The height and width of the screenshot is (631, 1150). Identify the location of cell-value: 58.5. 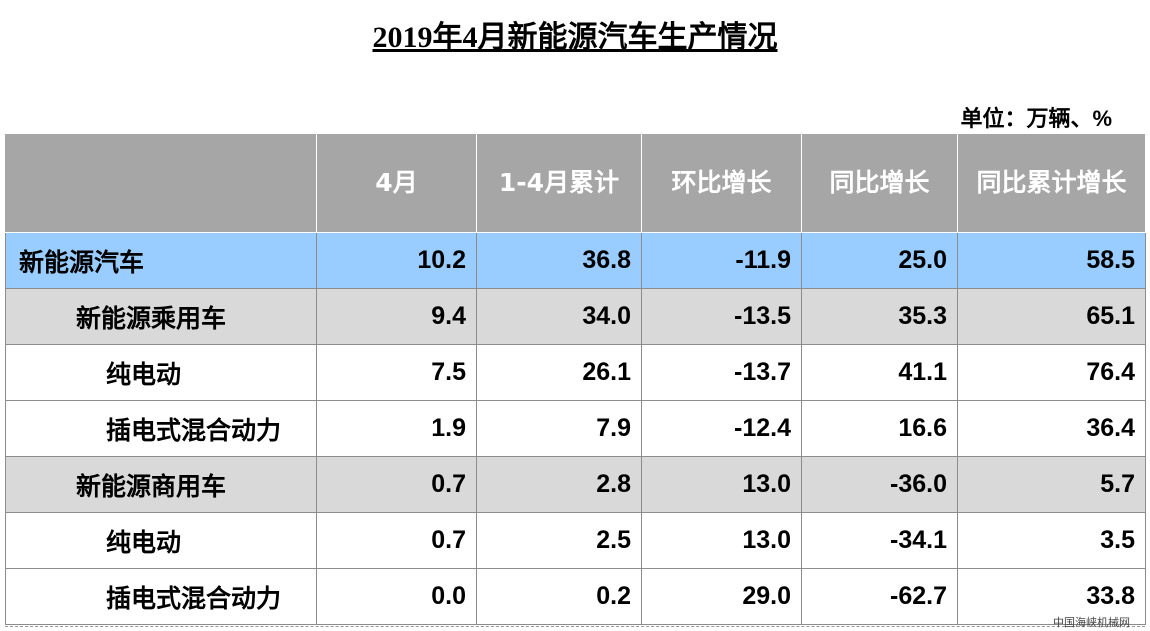
(1051, 260).